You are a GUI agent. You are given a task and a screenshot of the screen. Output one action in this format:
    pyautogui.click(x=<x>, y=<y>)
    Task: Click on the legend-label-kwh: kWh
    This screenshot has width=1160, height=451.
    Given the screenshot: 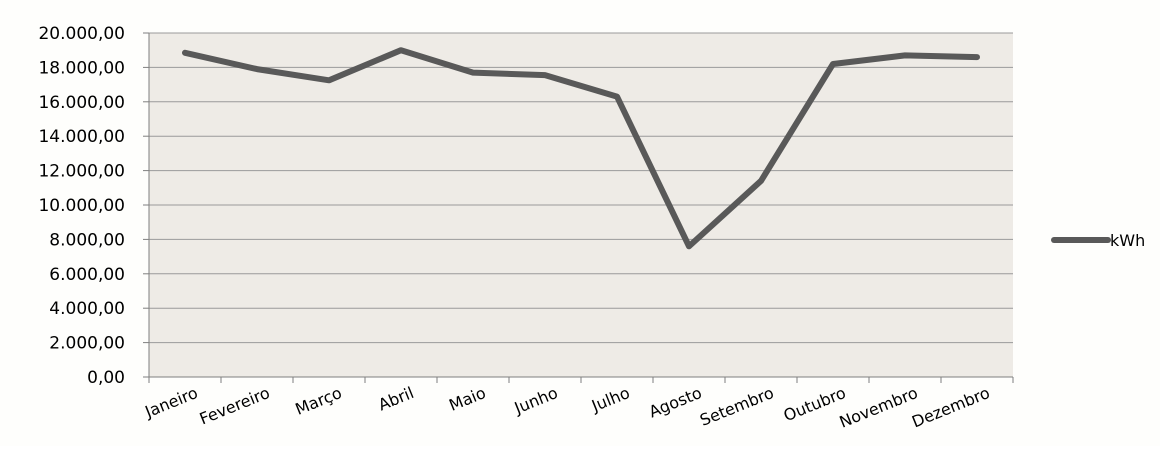 What is the action you would take?
    pyautogui.click(x=1127, y=240)
    